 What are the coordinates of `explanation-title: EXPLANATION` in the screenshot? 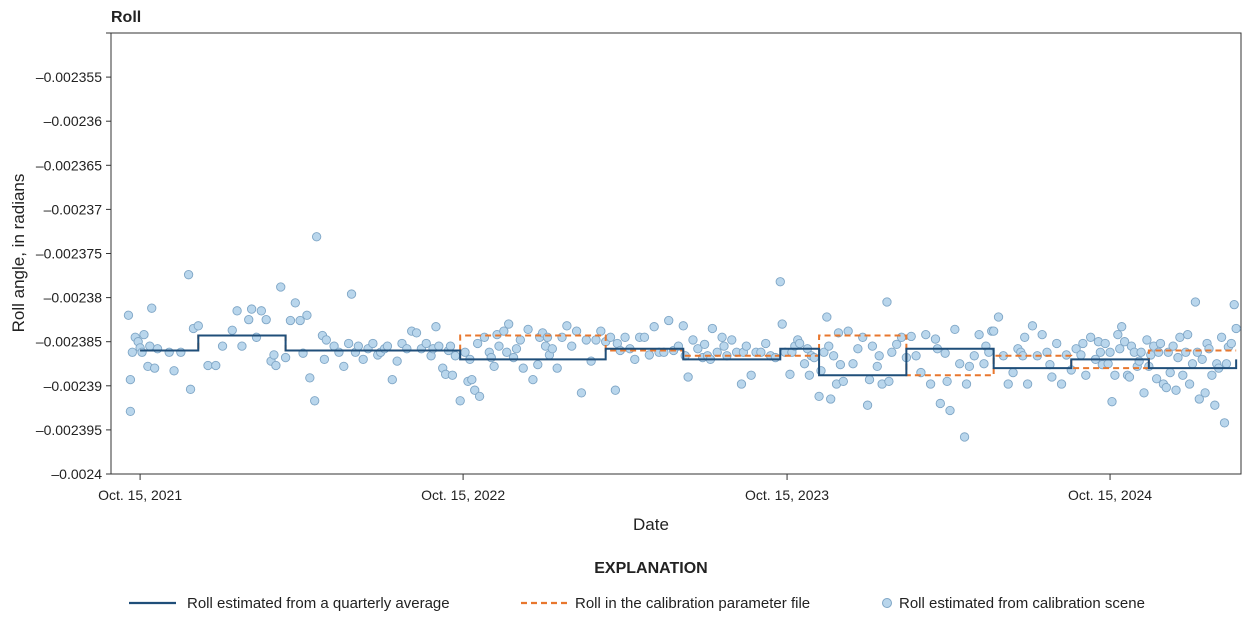 It's located at (650, 568).